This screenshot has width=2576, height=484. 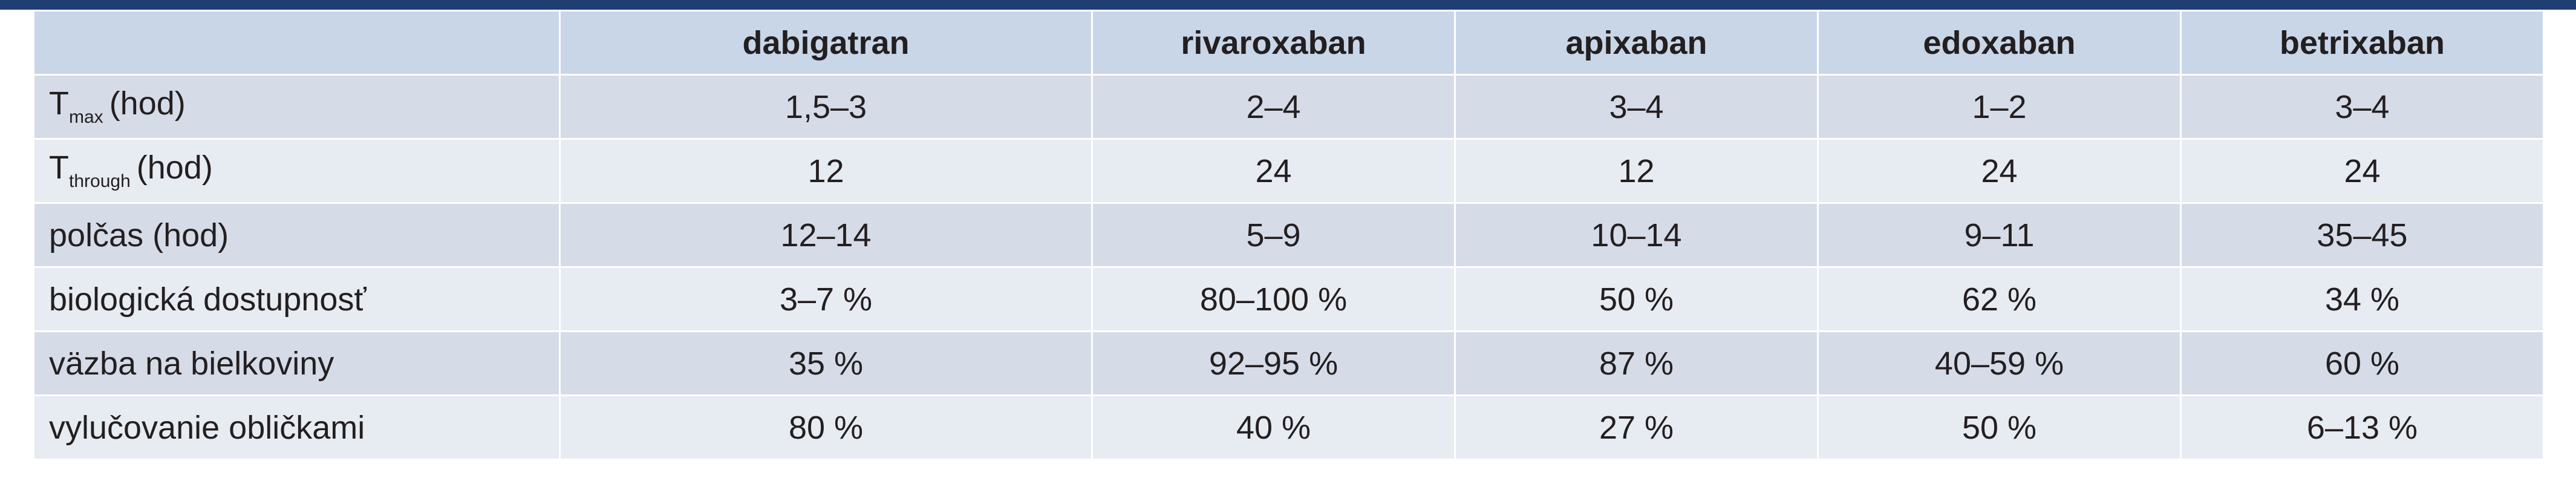 What do you see at coordinates (1288, 5) in the screenshot?
I see `top-accent-bar` at bounding box center [1288, 5].